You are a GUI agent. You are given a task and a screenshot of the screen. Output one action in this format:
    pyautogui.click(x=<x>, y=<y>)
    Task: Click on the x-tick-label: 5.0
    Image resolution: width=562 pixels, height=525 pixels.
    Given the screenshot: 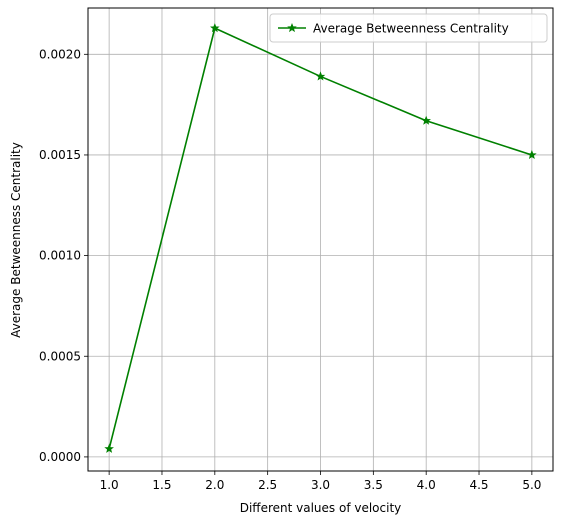 What is the action you would take?
    pyautogui.click(x=531, y=485)
    